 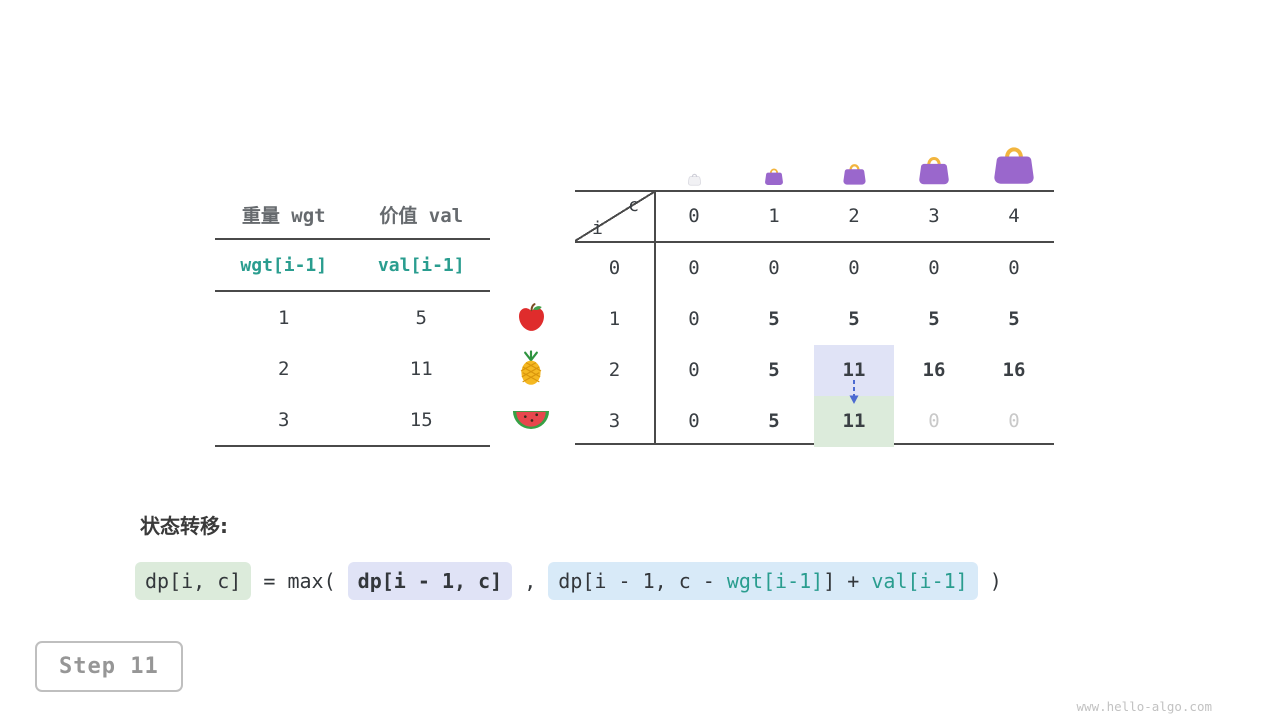 What do you see at coordinates (421, 419) in the screenshot?
I see `item-value: 15` at bounding box center [421, 419].